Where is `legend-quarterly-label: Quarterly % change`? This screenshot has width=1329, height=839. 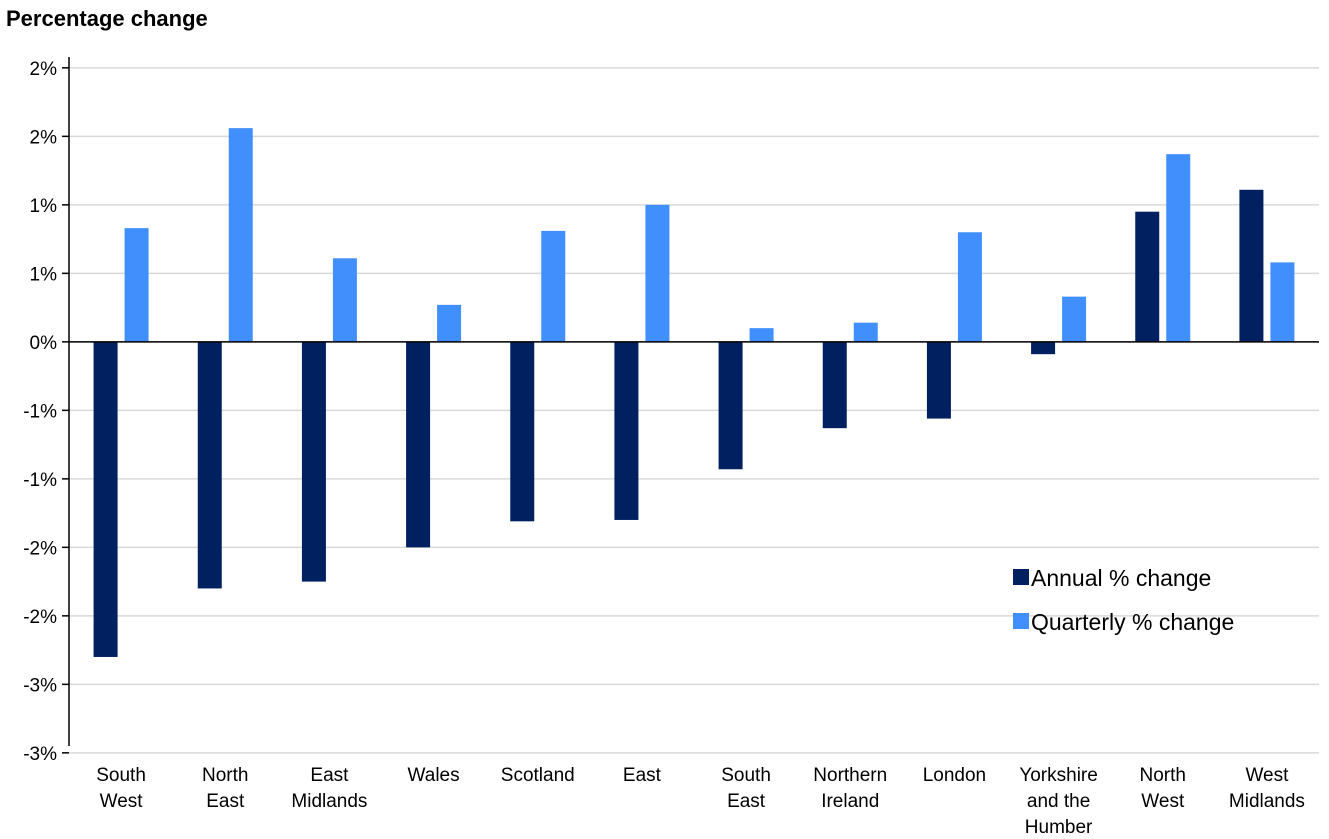
legend-quarterly-label: Quarterly % change is located at coordinates (1132, 622).